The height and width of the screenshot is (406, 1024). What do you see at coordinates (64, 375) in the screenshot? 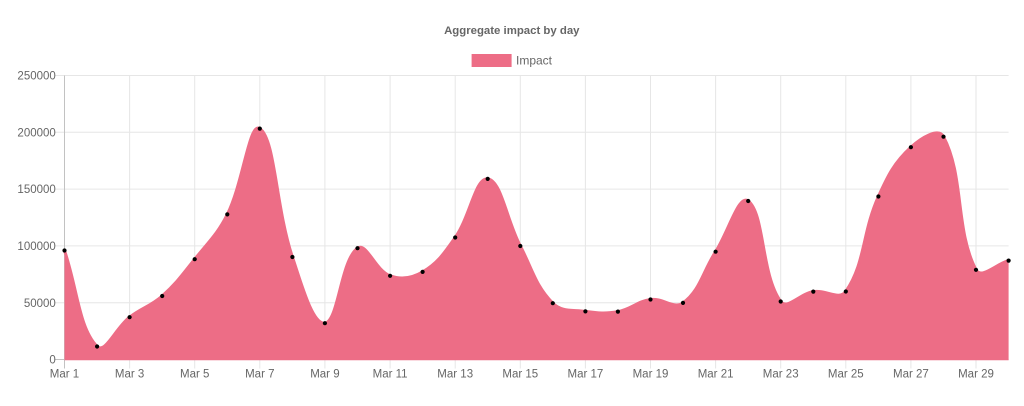
I see `svg-text: Mar 1` at bounding box center [64, 375].